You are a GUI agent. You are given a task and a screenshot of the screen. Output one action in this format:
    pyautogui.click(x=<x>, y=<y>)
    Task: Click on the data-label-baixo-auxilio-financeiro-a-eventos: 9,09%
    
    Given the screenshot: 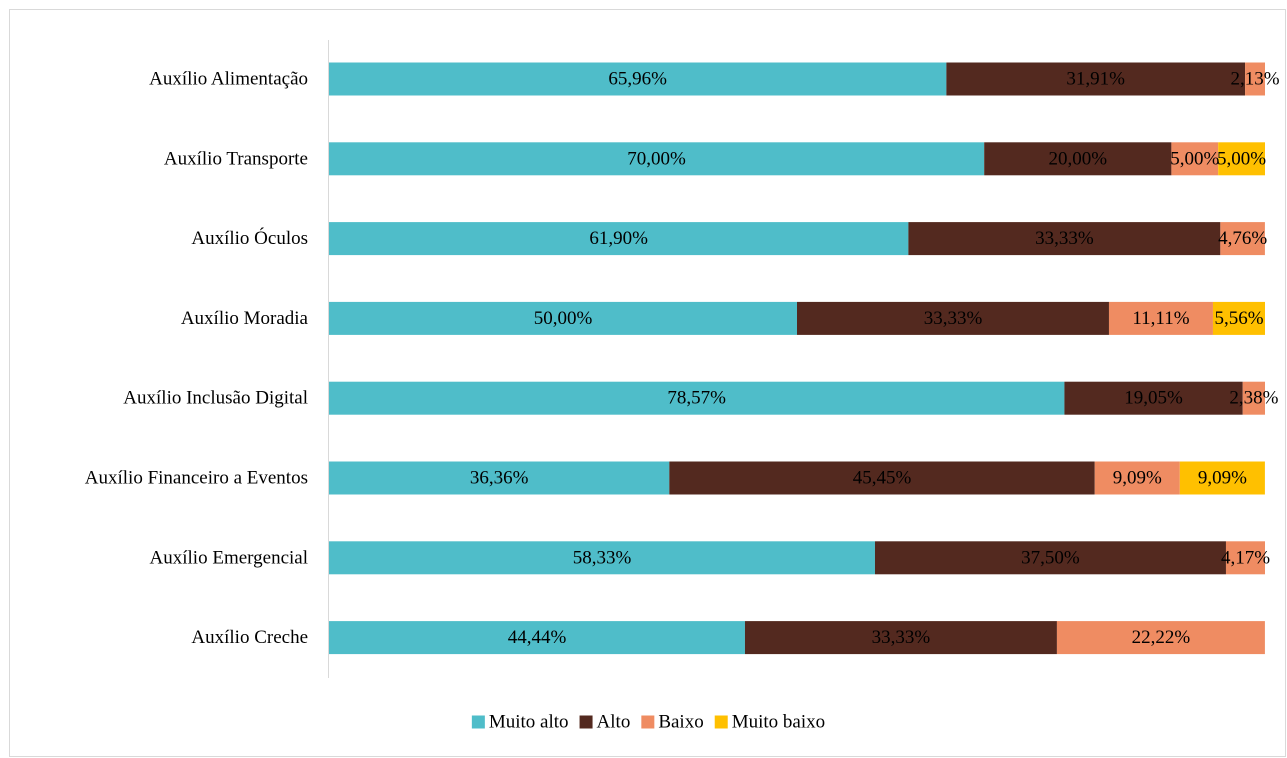 What is the action you would take?
    pyautogui.click(x=1137, y=478)
    